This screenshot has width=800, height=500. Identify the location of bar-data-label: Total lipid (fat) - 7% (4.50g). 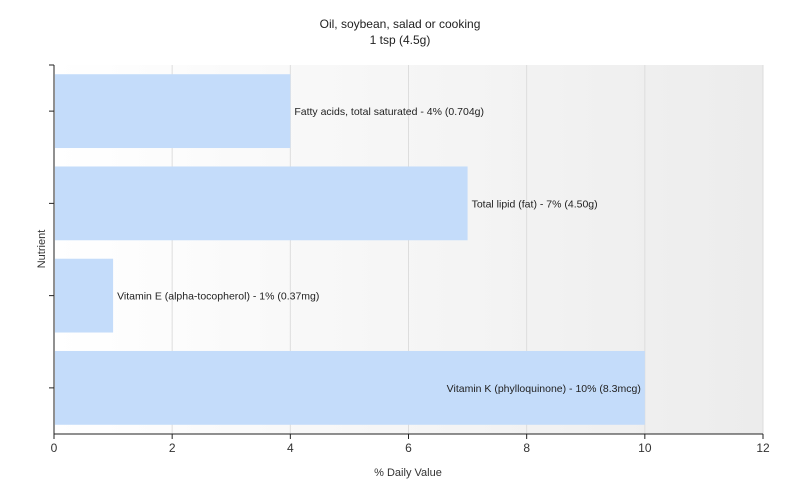
(535, 204).